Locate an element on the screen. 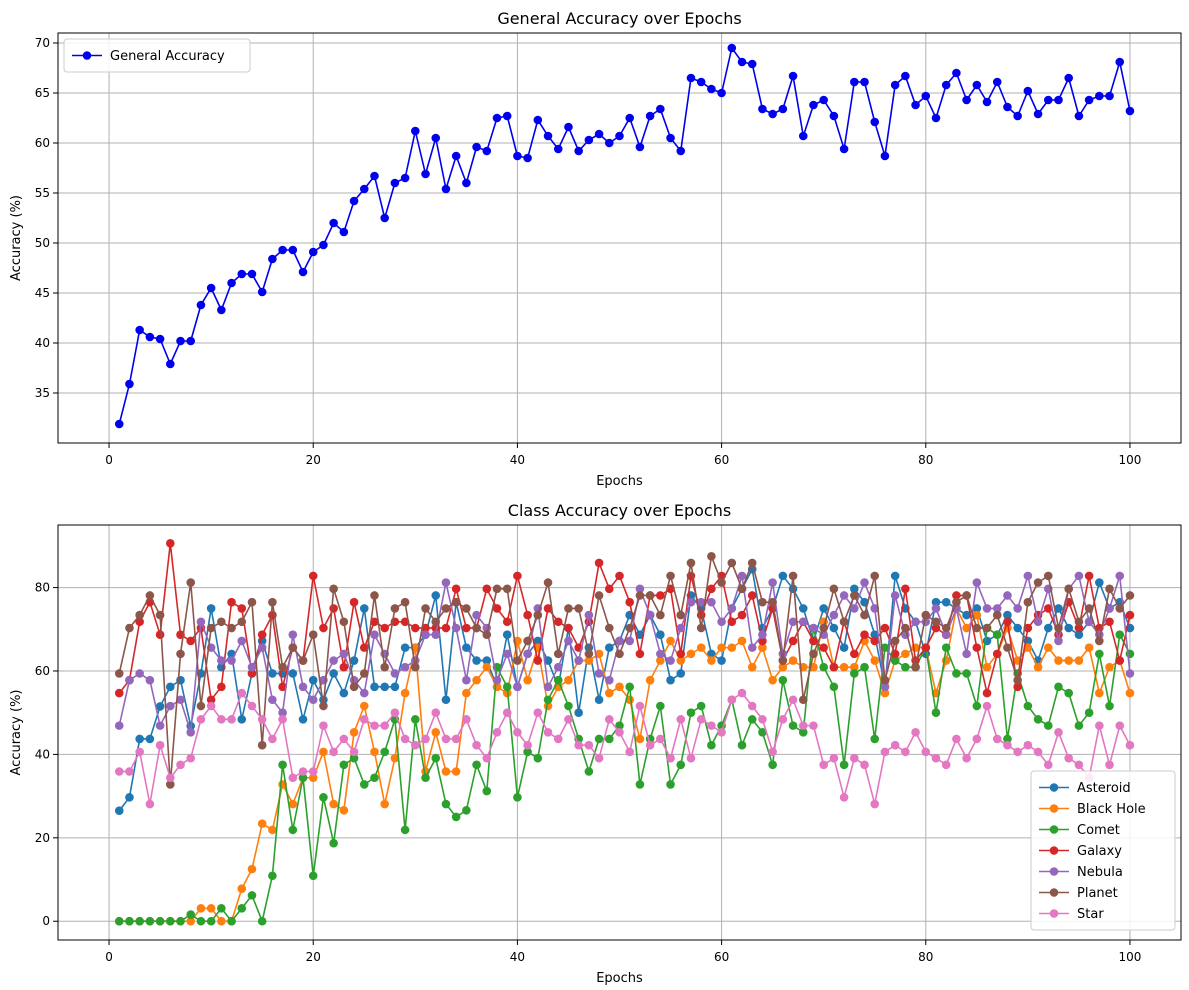 The width and height of the screenshot is (1189, 990). legend-marker is located at coordinates (1054, 871).